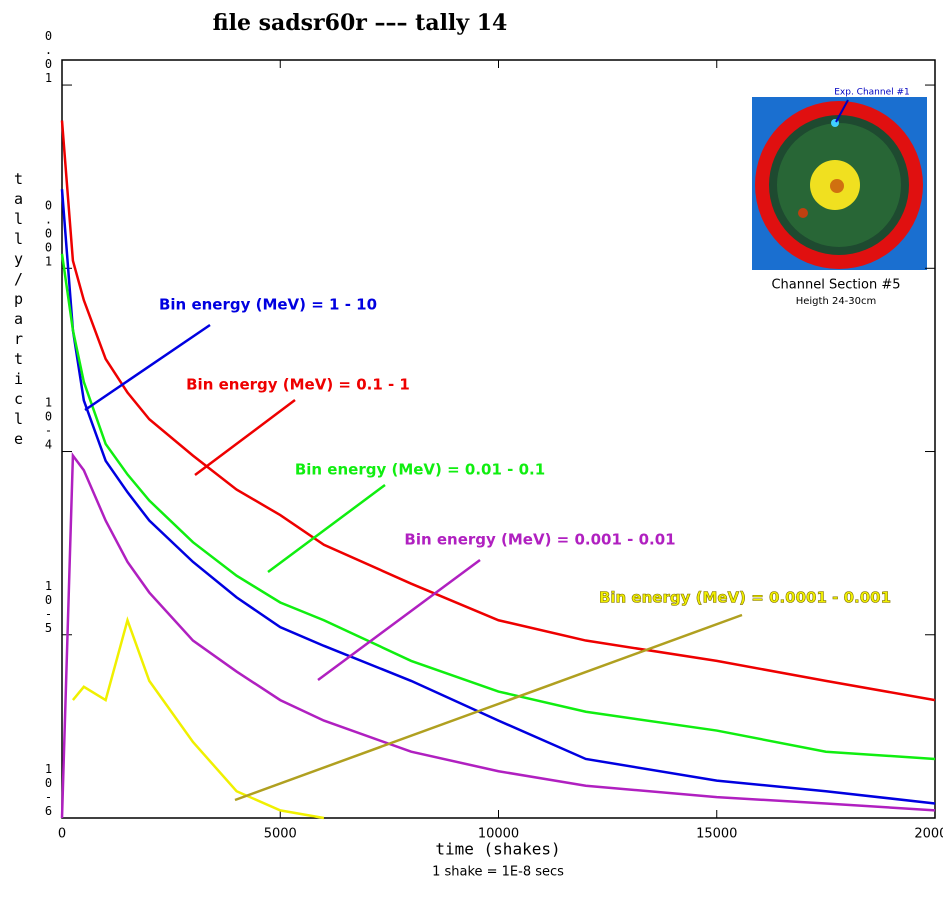 This screenshot has height=911, width=943. What do you see at coordinates (498, 834) in the screenshot?
I see `x-tick-label: 10000` at bounding box center [498, 834].